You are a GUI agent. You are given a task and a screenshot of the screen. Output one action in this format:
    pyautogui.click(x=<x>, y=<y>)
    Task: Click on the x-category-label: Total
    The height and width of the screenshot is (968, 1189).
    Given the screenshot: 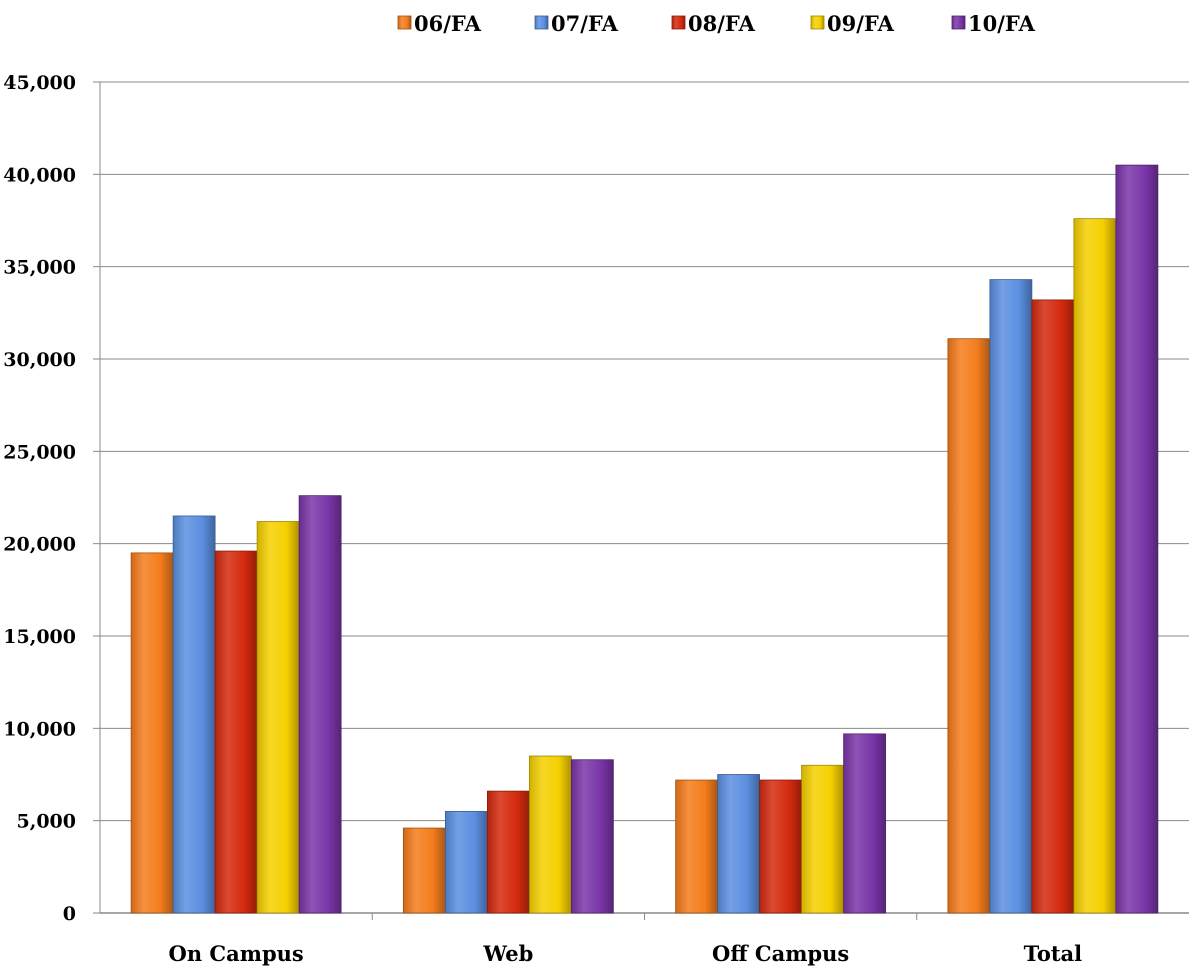 What is the action you would take?
    pyautogui.click(x=1053, y=953)
    